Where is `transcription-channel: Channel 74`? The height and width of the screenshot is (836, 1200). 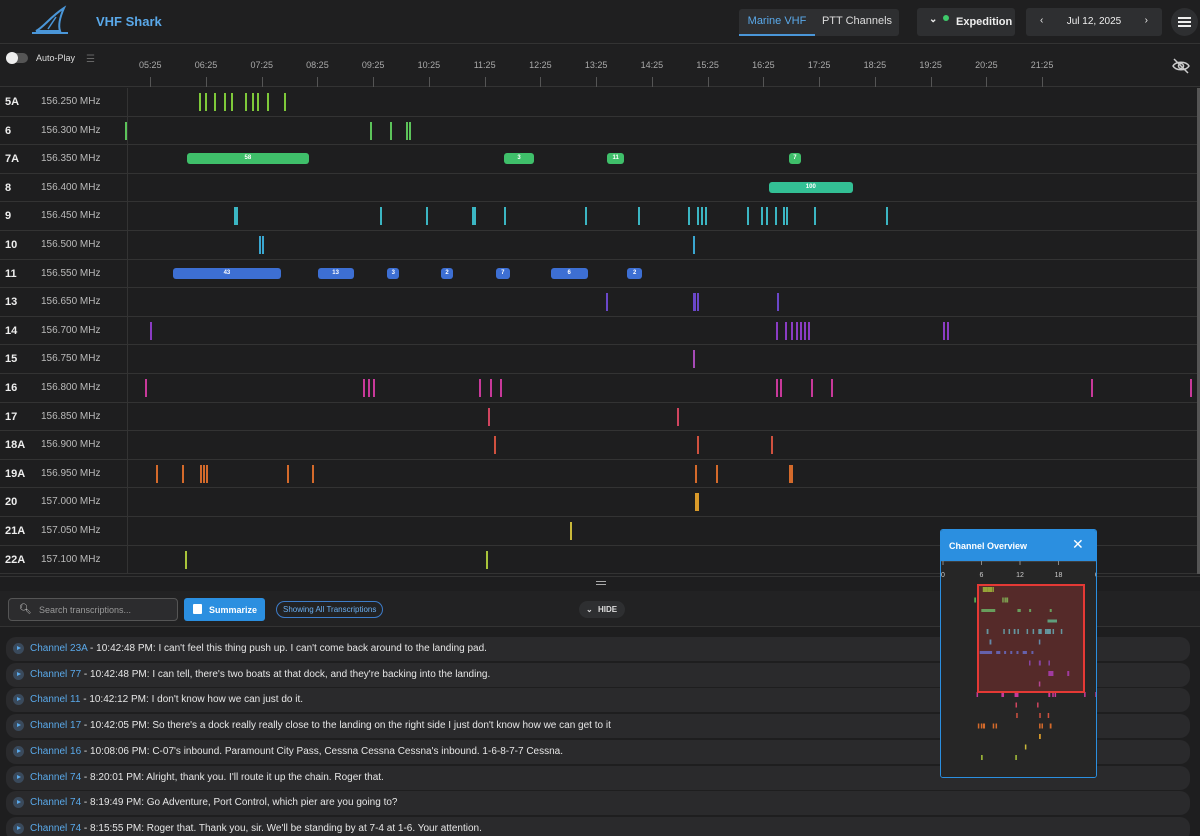
transcription-channel: Channel 74 is located at coordinates (56, 803).